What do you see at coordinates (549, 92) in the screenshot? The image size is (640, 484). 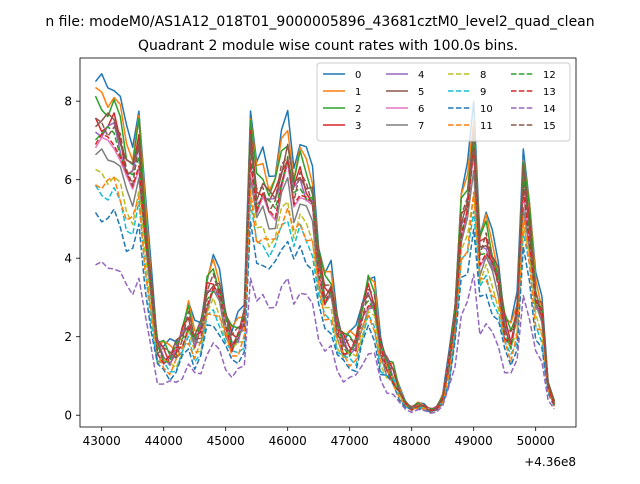 I see `legend-label-13: 13` at bounding box center [549, 92].